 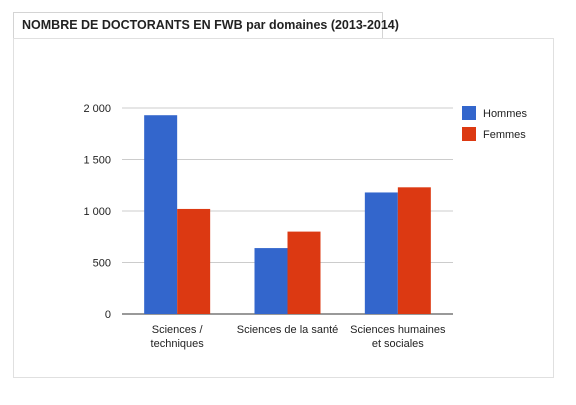 I want to click on y-tick-label: 2 000, so click(x=97, y=109).